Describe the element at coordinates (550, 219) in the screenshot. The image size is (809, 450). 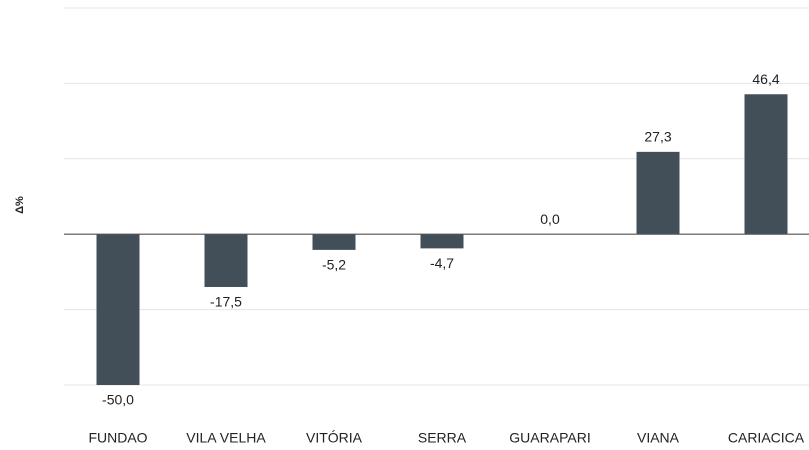
I see `data-label: 0,0` at that location.